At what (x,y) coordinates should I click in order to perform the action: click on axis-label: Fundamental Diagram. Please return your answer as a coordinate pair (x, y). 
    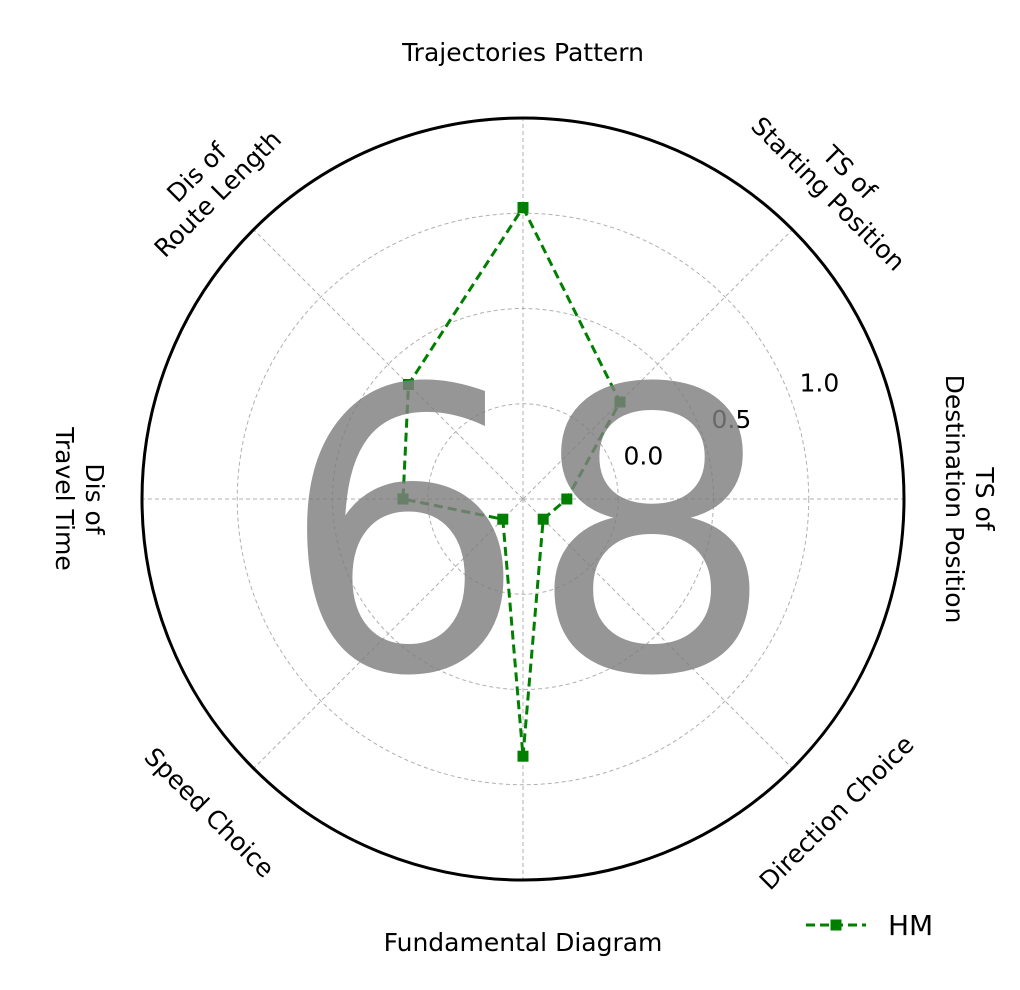
    Looking at the image, I should click on (523, 942).